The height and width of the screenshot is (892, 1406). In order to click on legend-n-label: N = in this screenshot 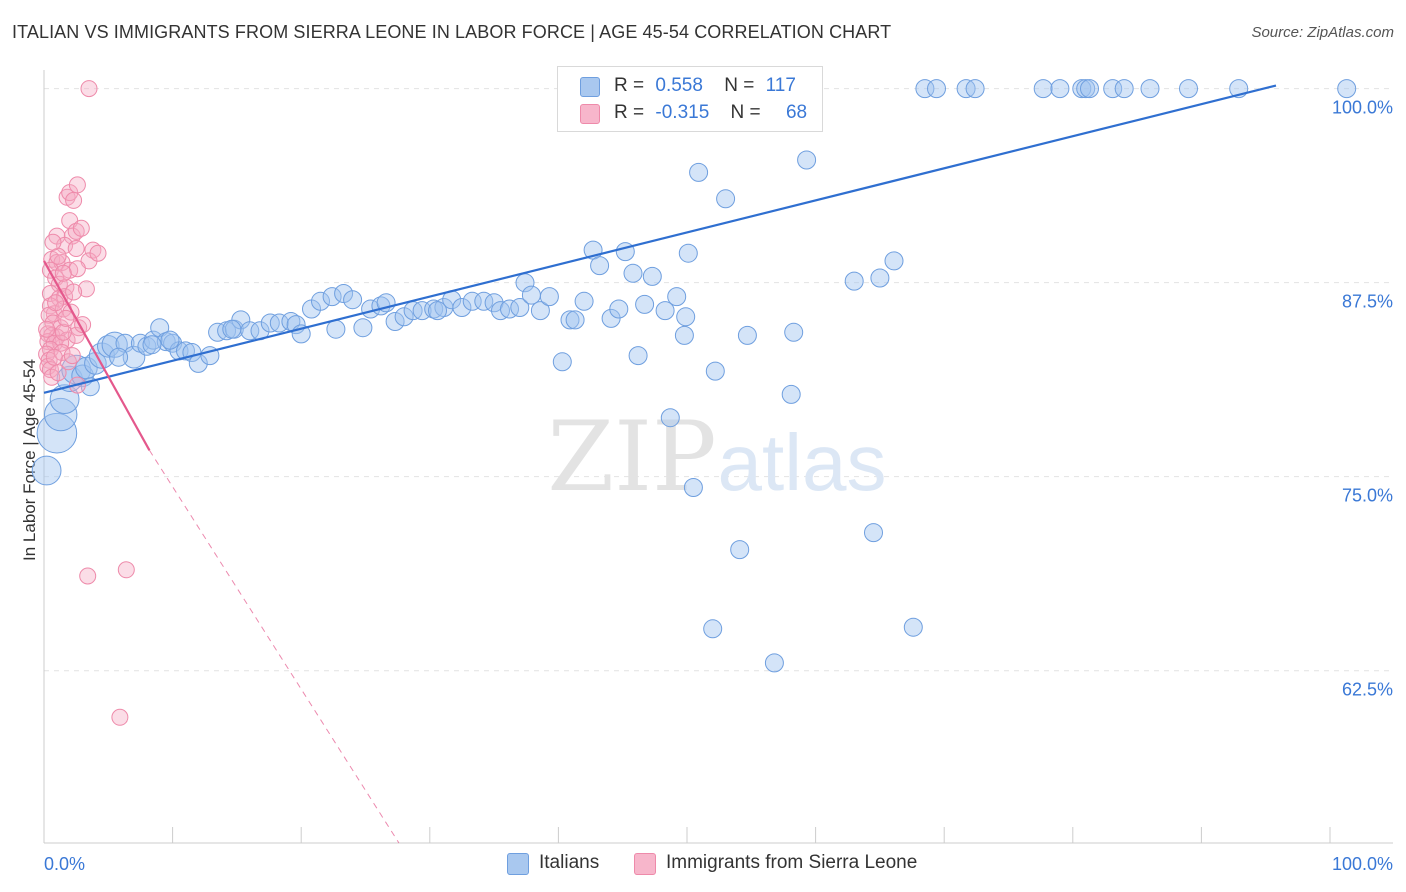, I will do `click(739, 85)`.